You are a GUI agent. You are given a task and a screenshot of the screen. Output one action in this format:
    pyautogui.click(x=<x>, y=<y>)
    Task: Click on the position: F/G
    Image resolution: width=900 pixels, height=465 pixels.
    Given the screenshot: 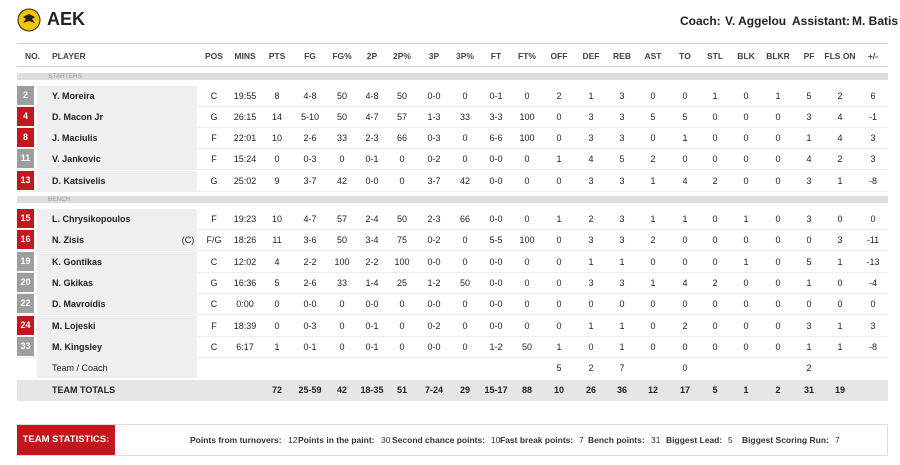 What is the action you would take?
    pyautogui.click(x=214, y=240)
    